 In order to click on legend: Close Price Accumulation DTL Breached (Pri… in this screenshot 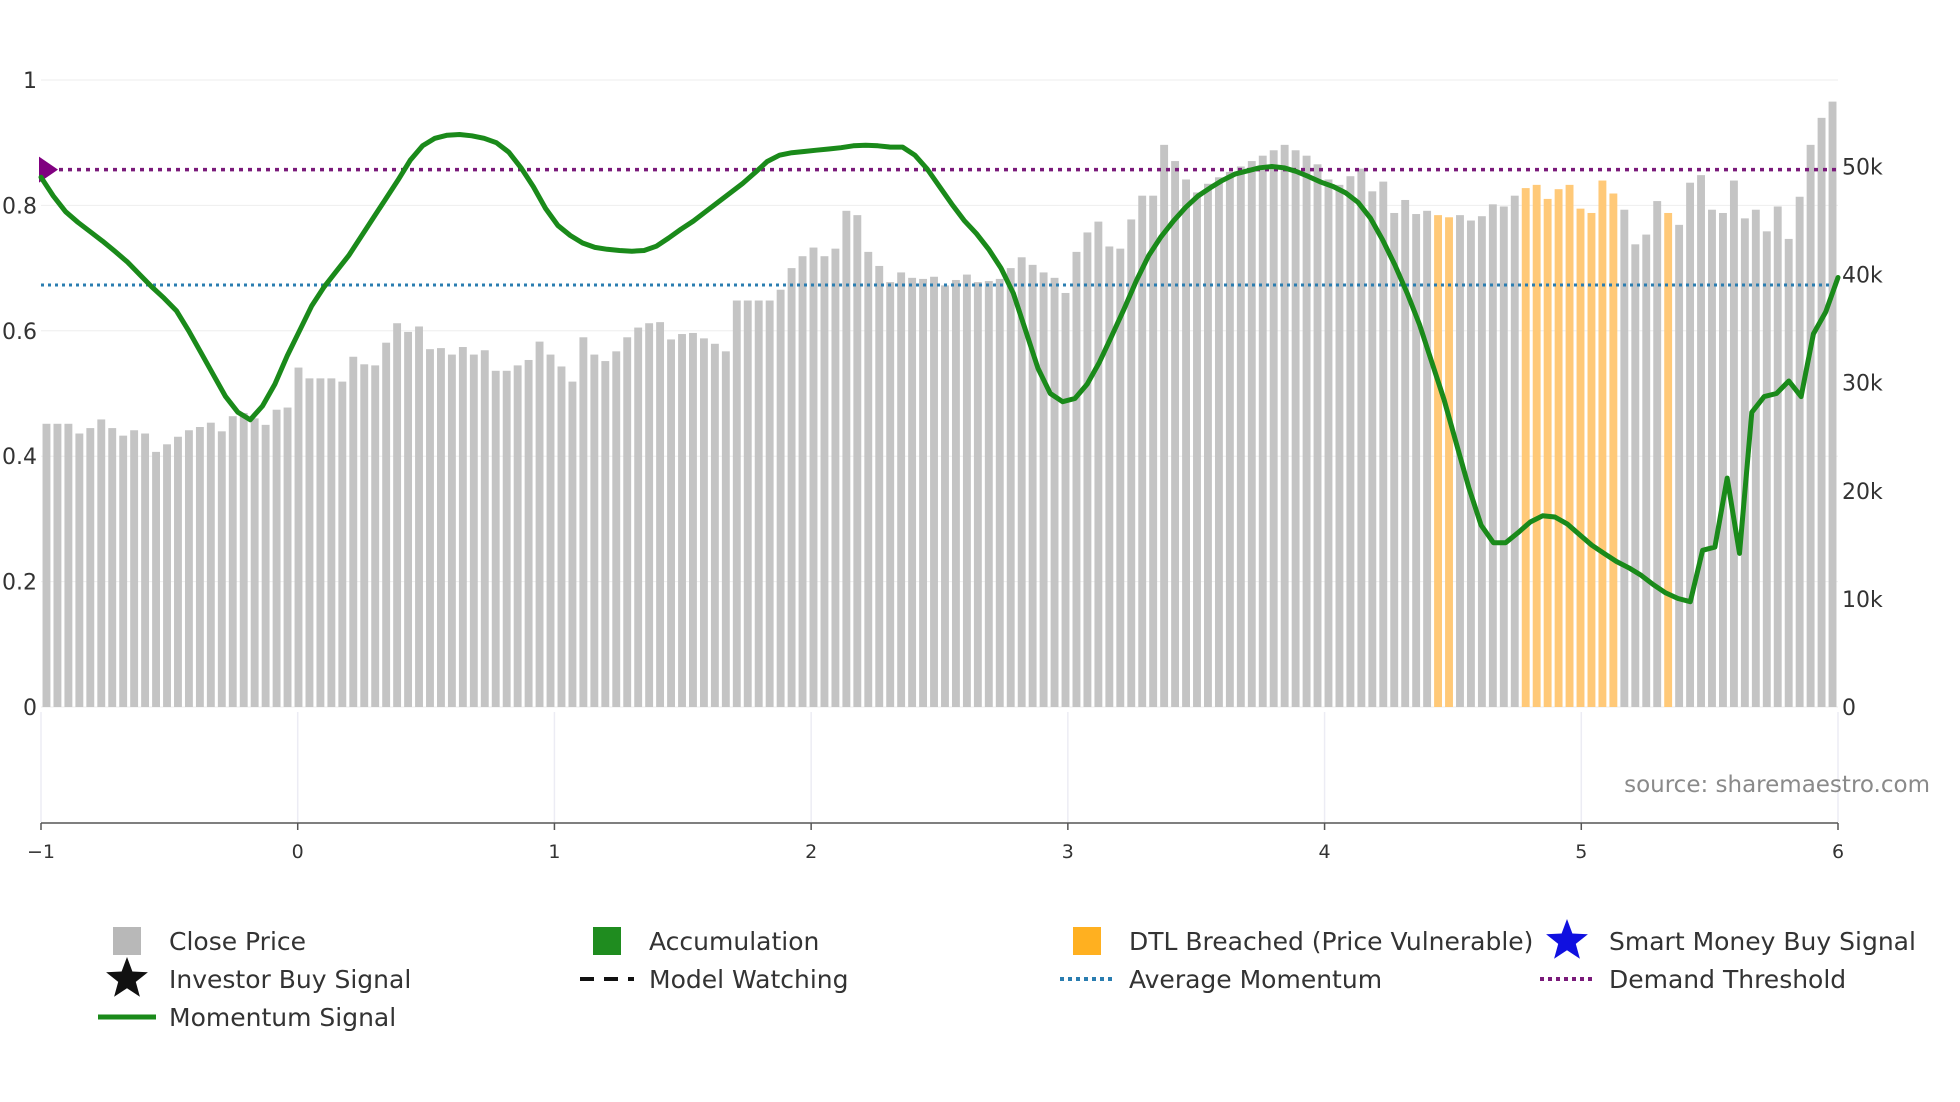, I will do `click(1007, 975)`.